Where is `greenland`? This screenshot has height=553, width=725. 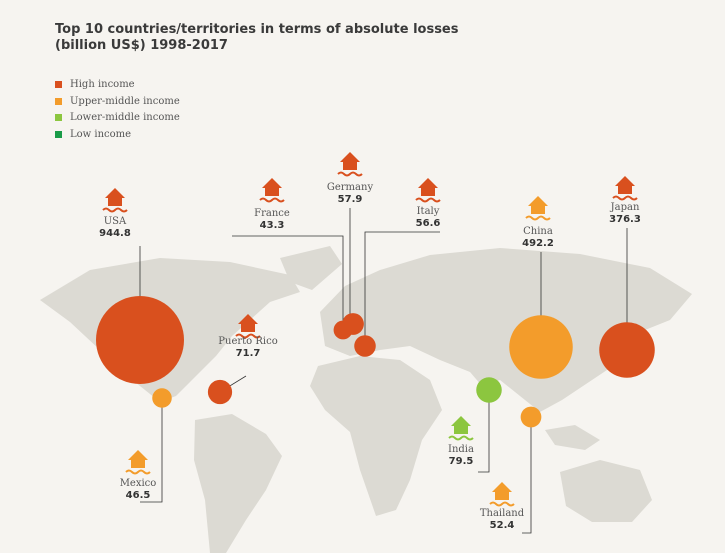
greenland is located at coordinates (311, 268).